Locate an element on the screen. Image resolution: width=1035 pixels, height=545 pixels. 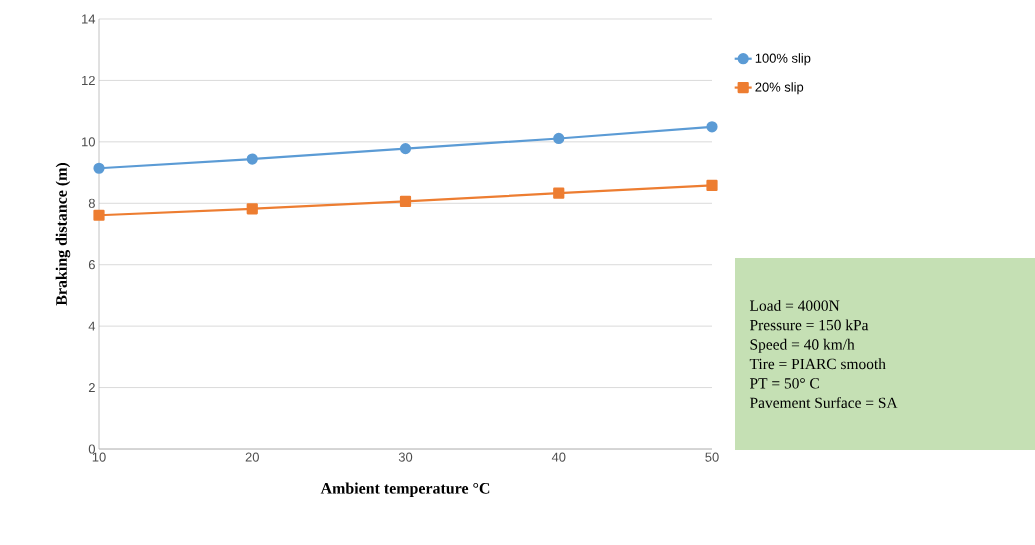
y-tick-label: 12 is located at coordinates (88, 80).